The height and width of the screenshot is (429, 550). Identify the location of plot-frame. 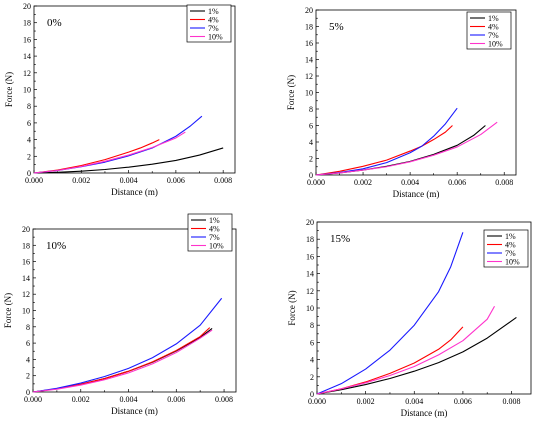
(134, 310).